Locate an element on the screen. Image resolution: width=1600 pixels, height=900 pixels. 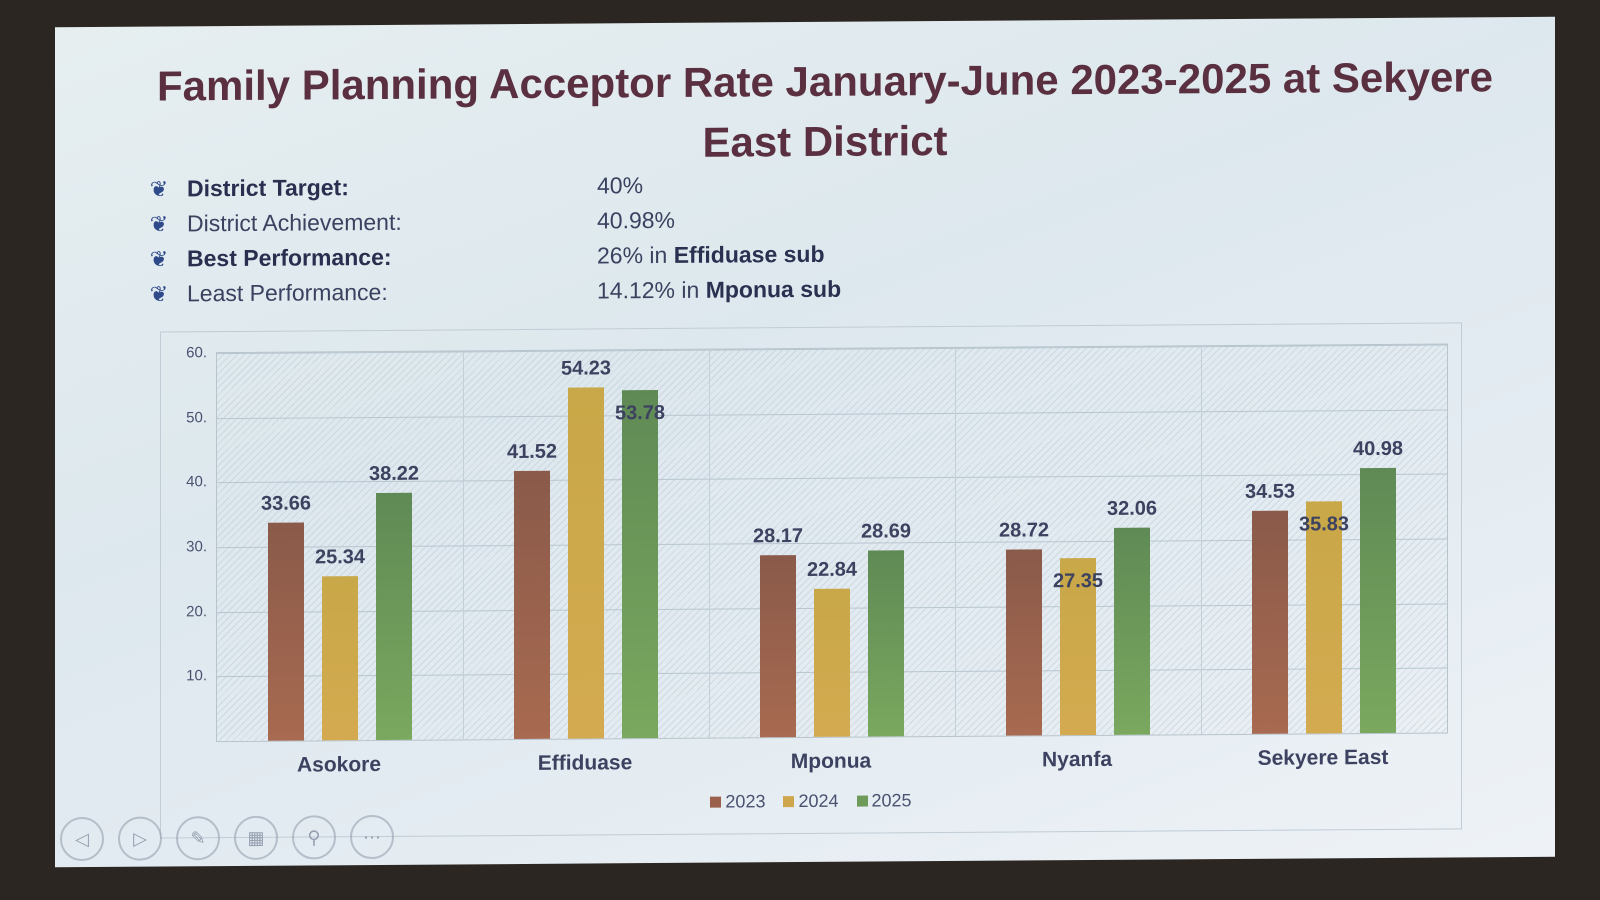
slides-grid-icon: ▦ is located at coordinates (256, 837).